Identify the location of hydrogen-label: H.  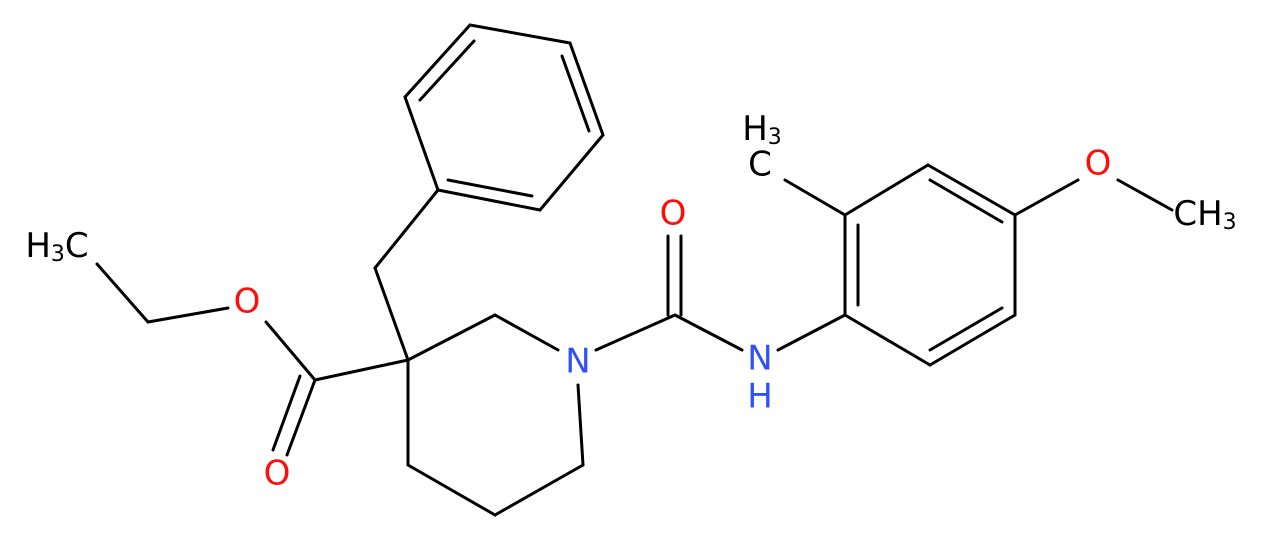
(760, 397).